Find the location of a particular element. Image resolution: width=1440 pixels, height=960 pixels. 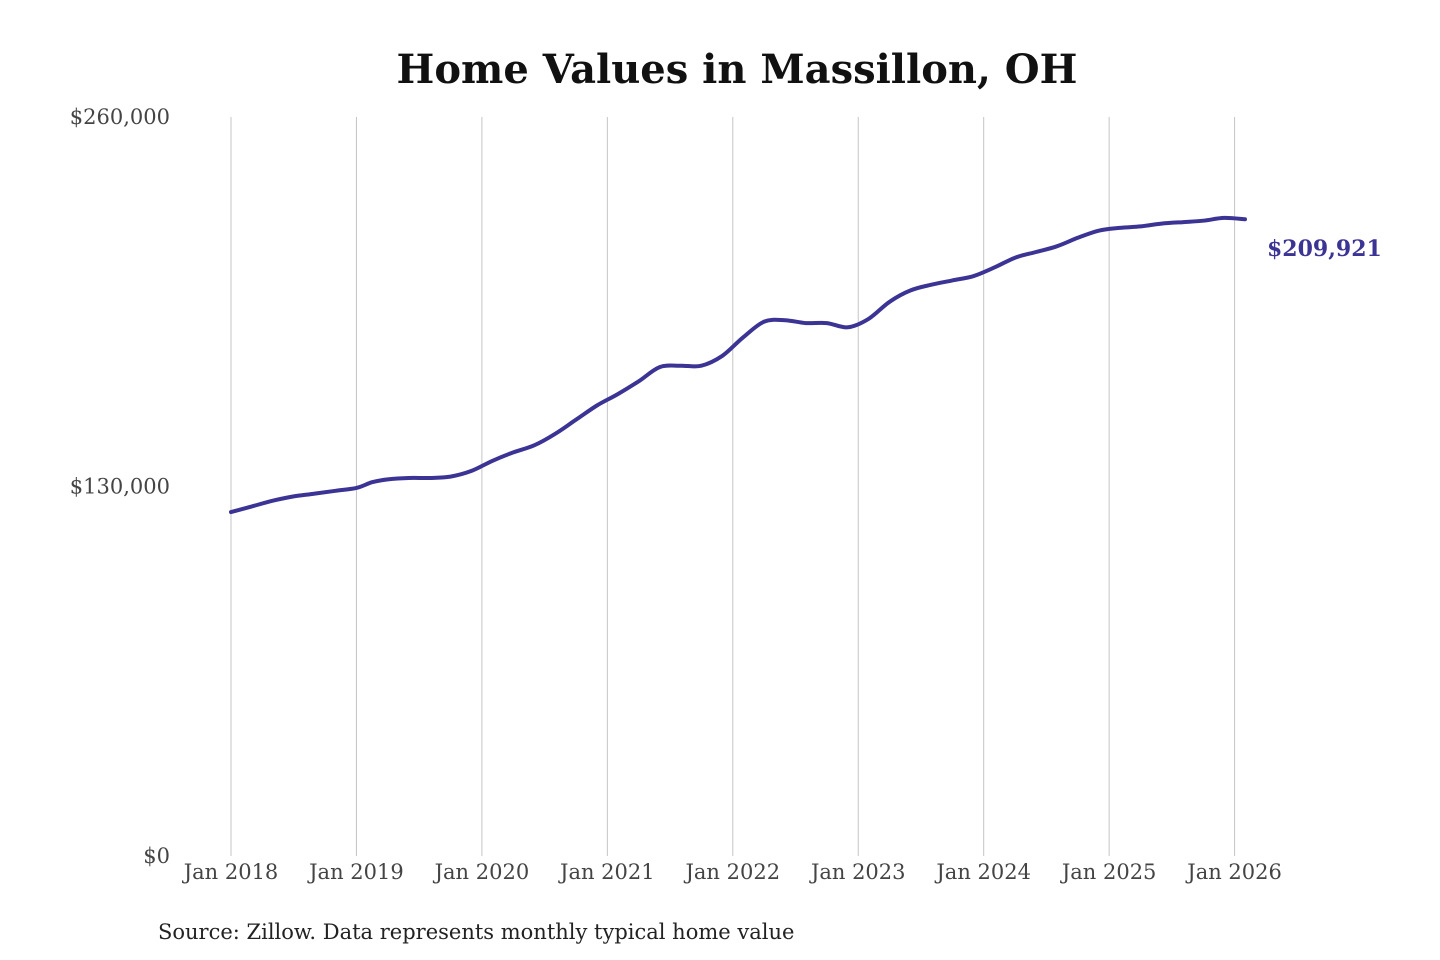

x-tick-label: Jan 2024 is located at coordinates (982, 872).